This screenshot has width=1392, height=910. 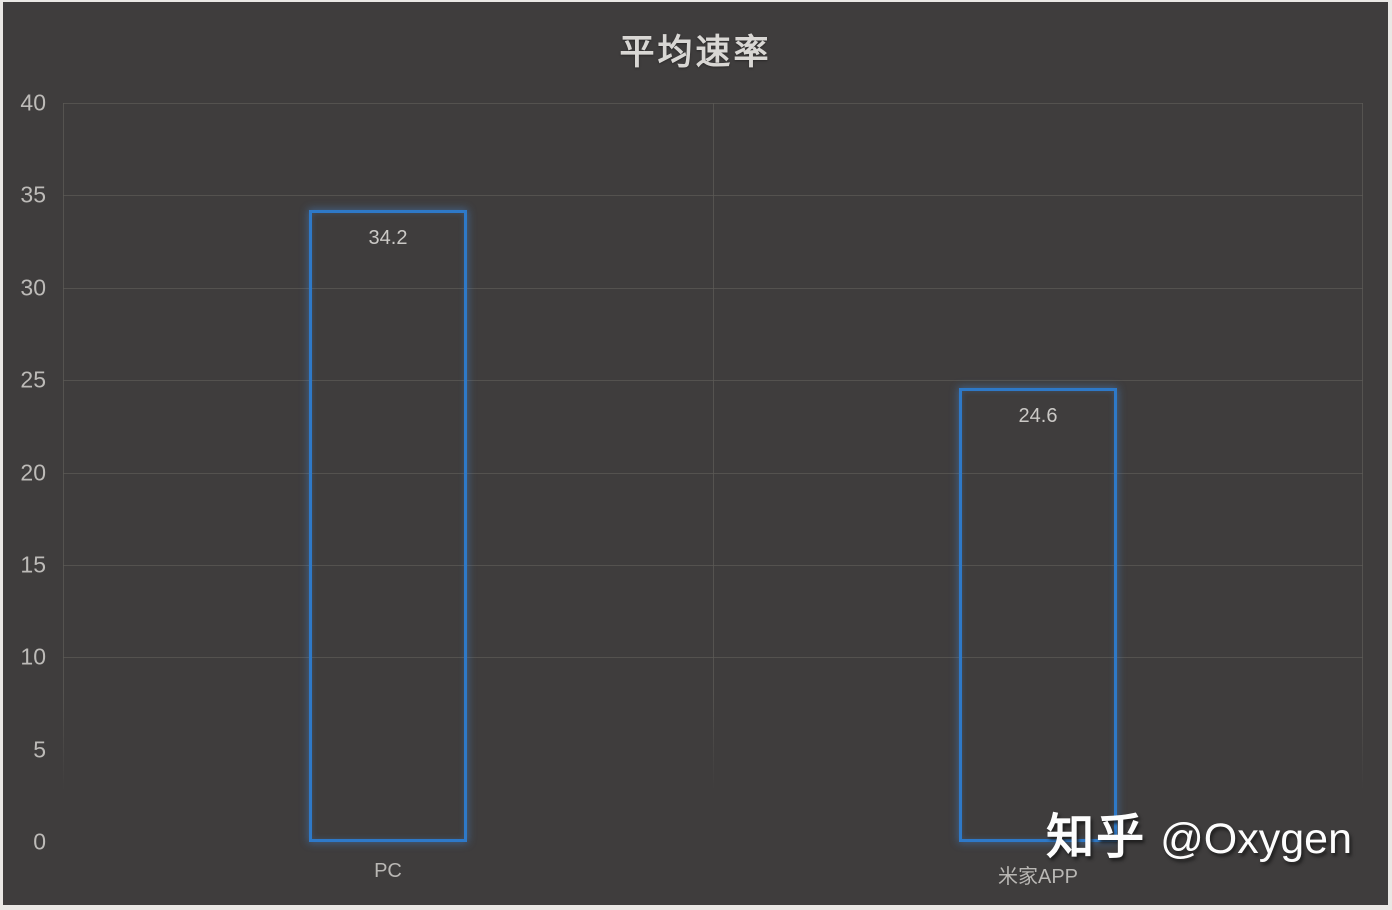 I want to click on y-axis-tick-label: 35, so click(x=33, y=194).